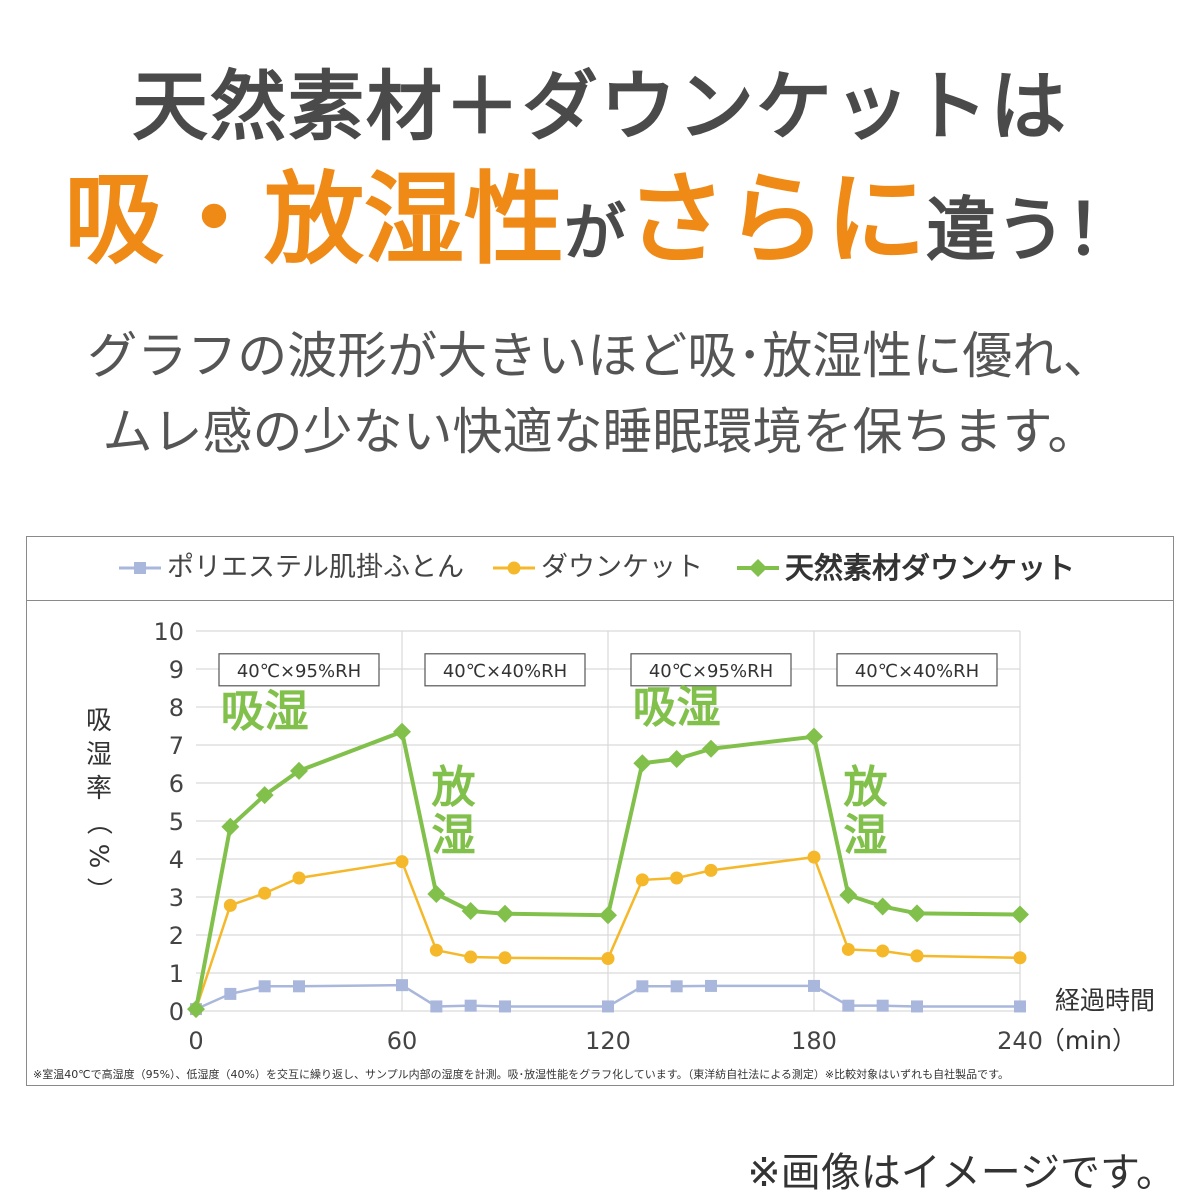  Describe the element at coordinates (176, 1012) in the screenshot. I see `y-tick-label: 0` at that location.